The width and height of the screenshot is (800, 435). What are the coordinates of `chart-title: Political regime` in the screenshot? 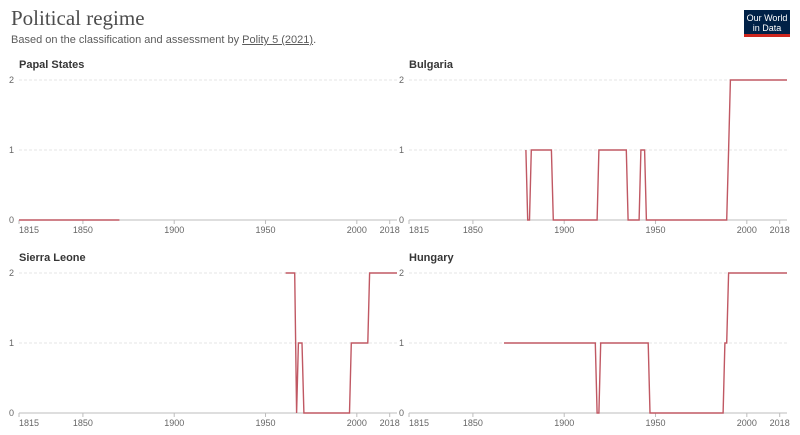 It's located at (78, 18).